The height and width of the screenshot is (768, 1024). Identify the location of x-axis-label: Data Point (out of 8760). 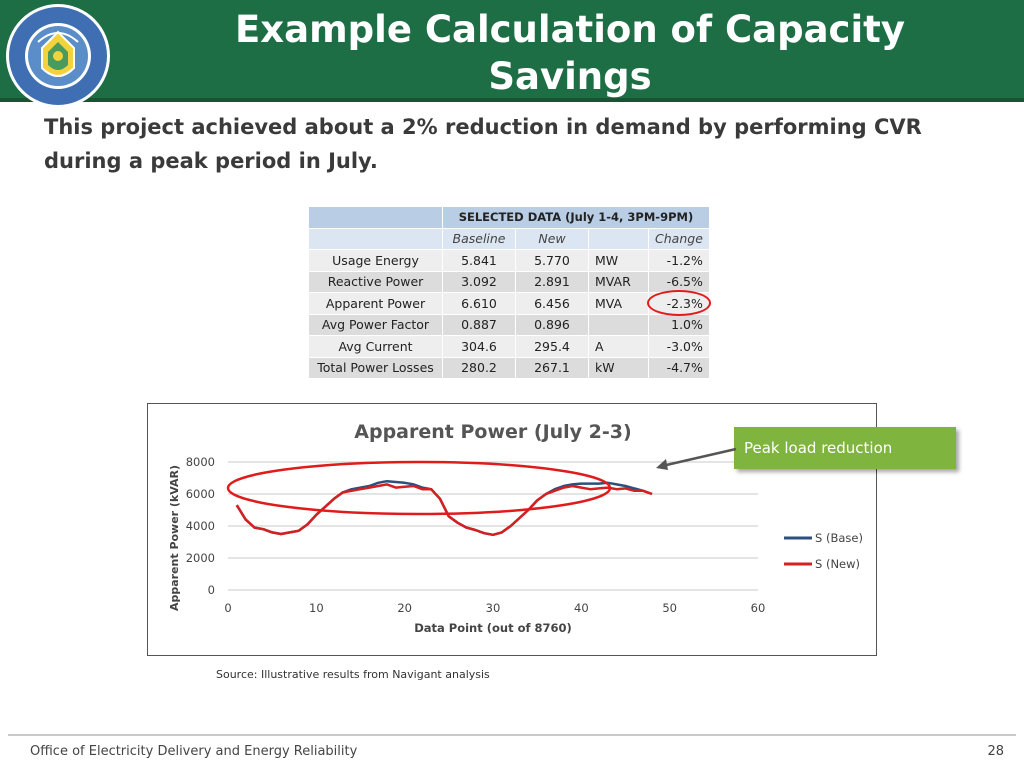
(493, 628).